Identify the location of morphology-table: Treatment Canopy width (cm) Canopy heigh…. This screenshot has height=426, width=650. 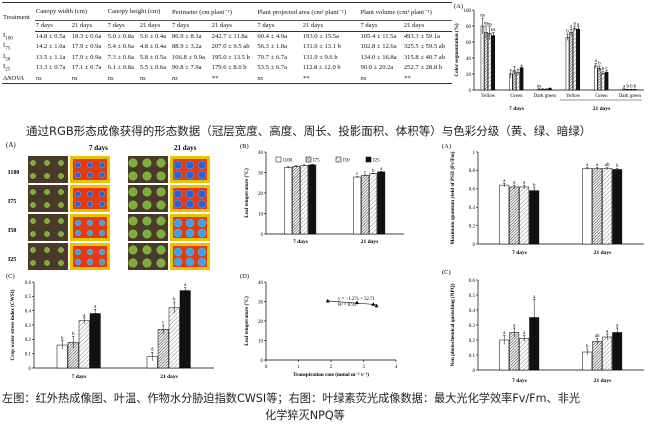
(227, 43).